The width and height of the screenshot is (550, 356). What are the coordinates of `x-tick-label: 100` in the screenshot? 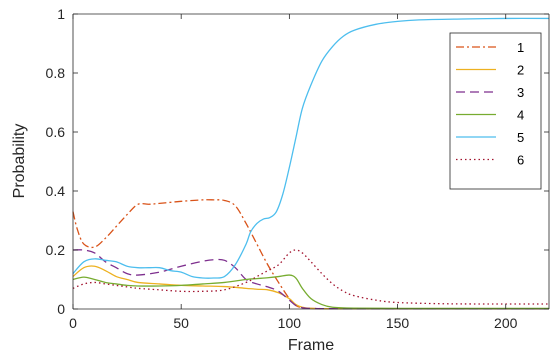 It's located at (290, 323).